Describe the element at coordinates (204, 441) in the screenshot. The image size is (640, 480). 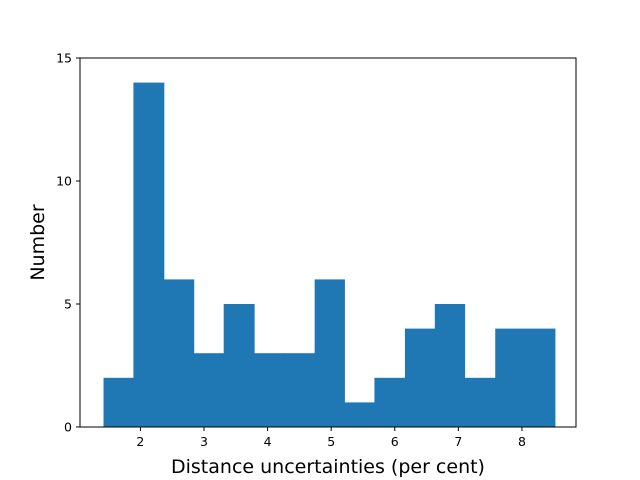
I see `x-tick-label: 3` at that location.